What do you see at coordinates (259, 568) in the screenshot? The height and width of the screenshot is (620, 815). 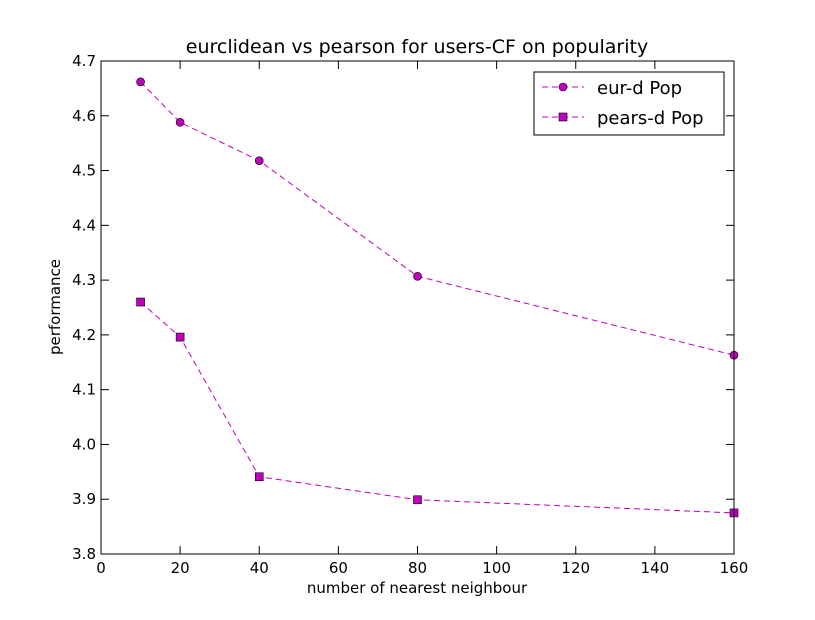 I see `x-tick-label: 40` at bounding box center [259, 568].